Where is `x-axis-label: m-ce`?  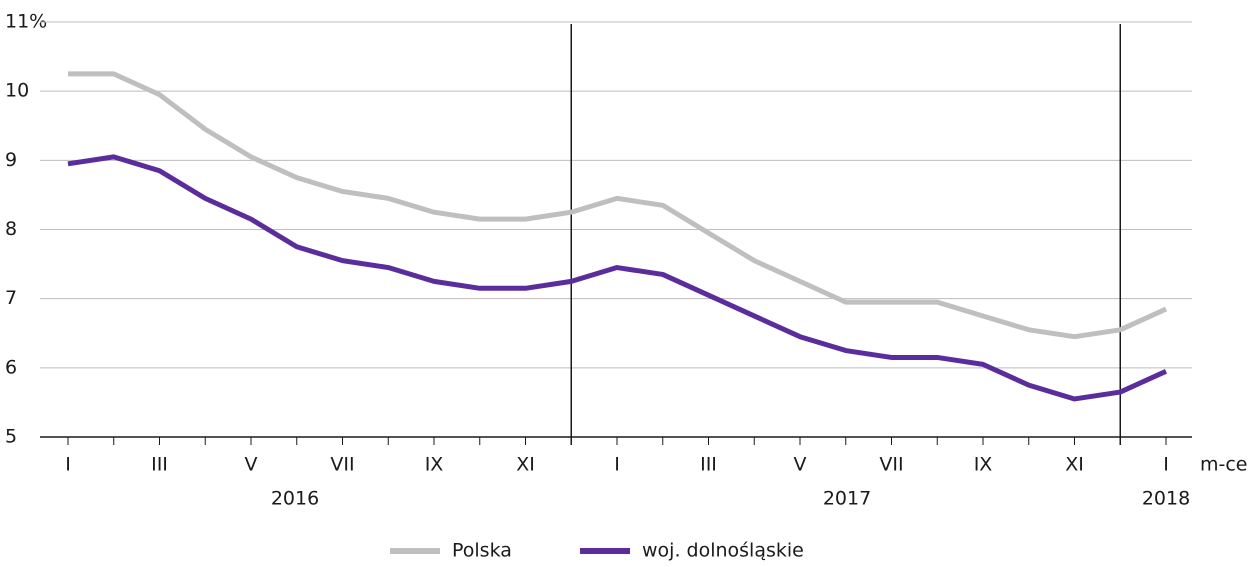
x-axis-label: m-ce is located at coordinates (1224, 465).